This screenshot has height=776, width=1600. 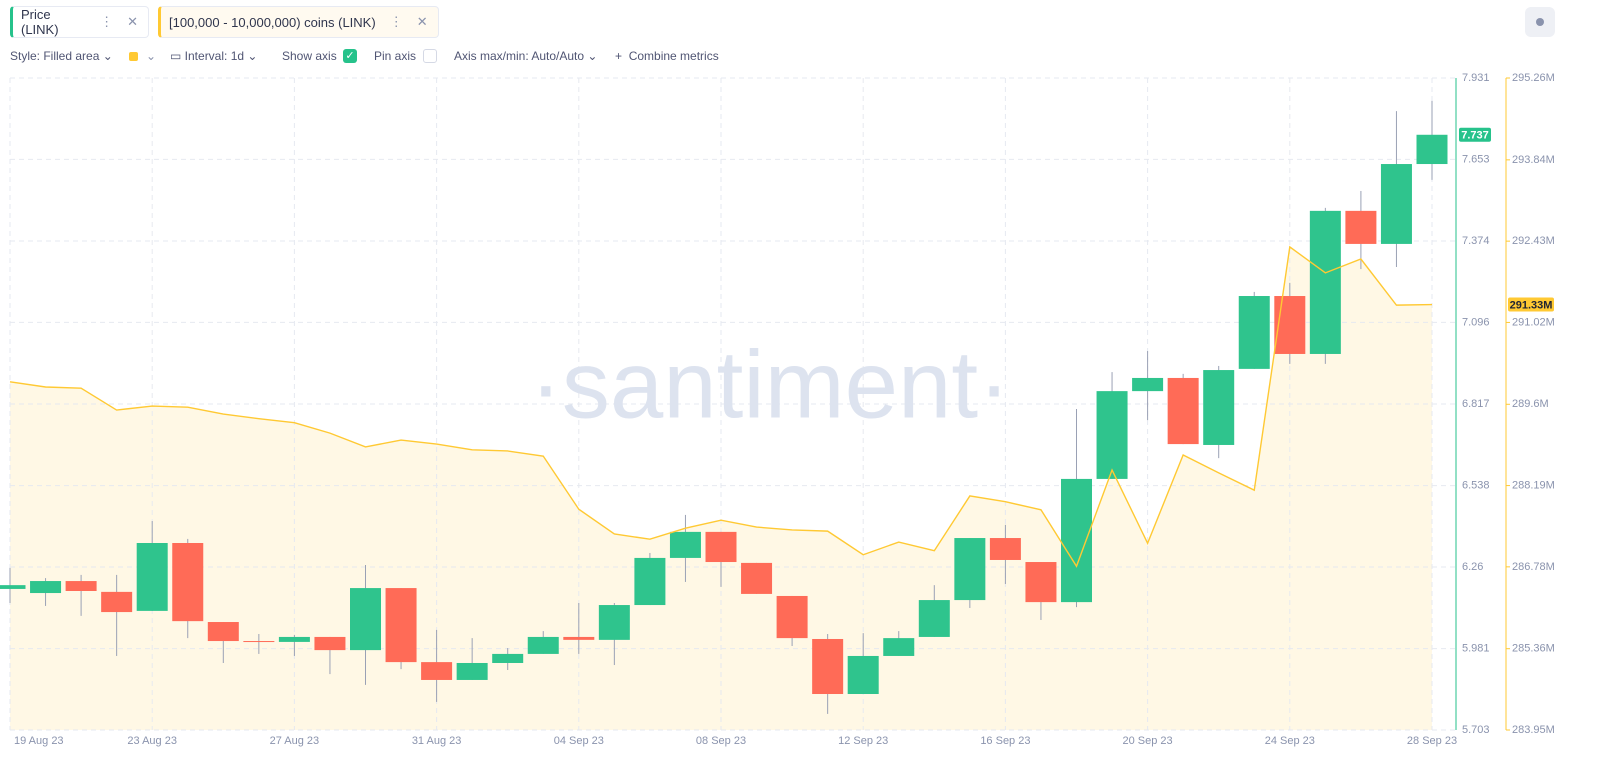 I want to click on metric-name: [100,000 - 10,000,000) coins (LINK), so click(x=272, y=22).